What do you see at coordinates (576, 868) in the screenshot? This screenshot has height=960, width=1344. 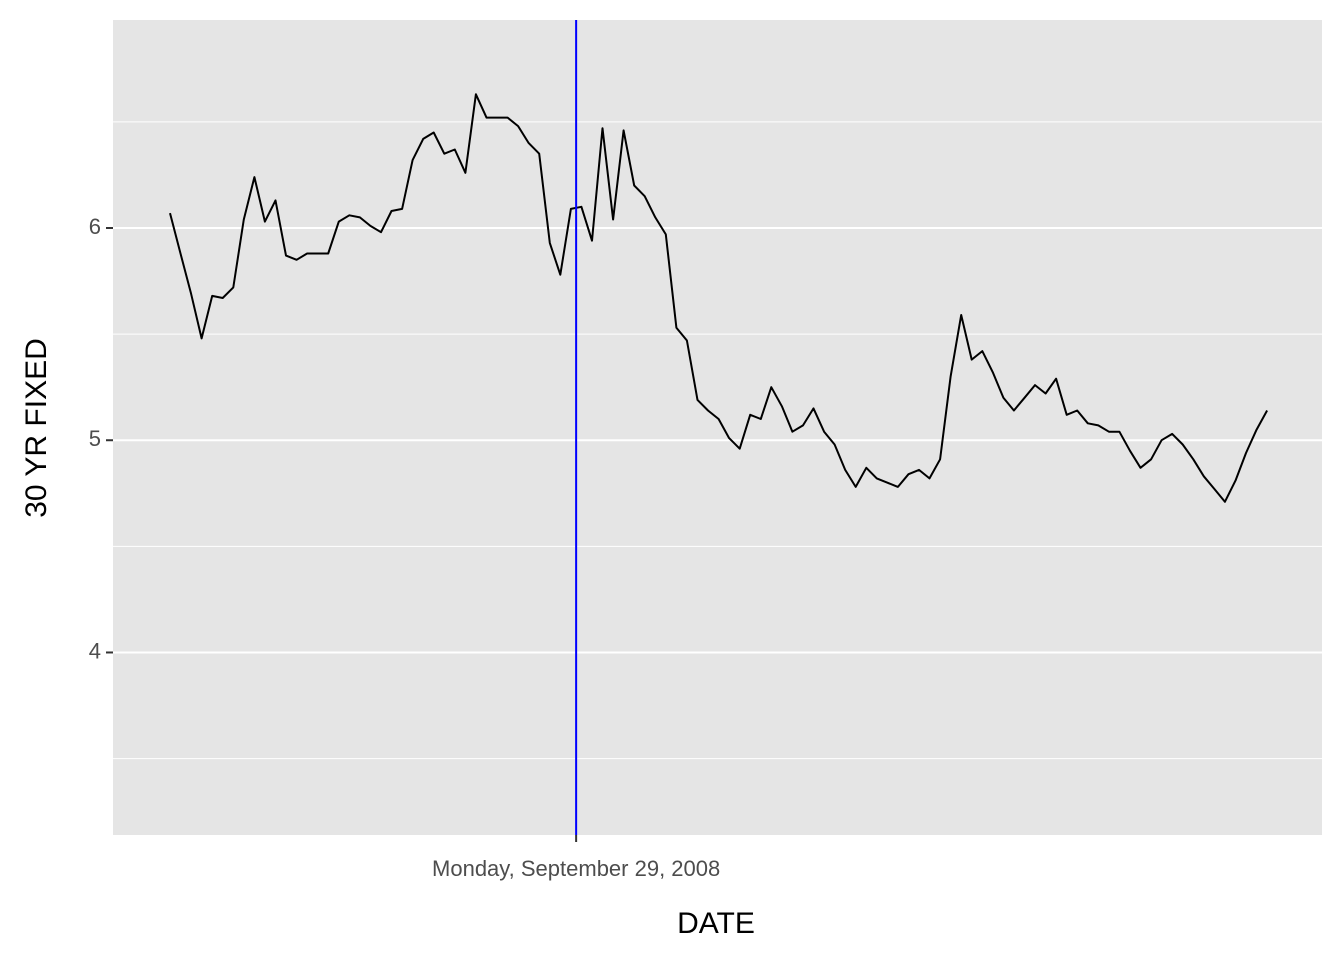 I see `x-tick-label: Monday, September 29, 2008` at bounding box center [576, 868].